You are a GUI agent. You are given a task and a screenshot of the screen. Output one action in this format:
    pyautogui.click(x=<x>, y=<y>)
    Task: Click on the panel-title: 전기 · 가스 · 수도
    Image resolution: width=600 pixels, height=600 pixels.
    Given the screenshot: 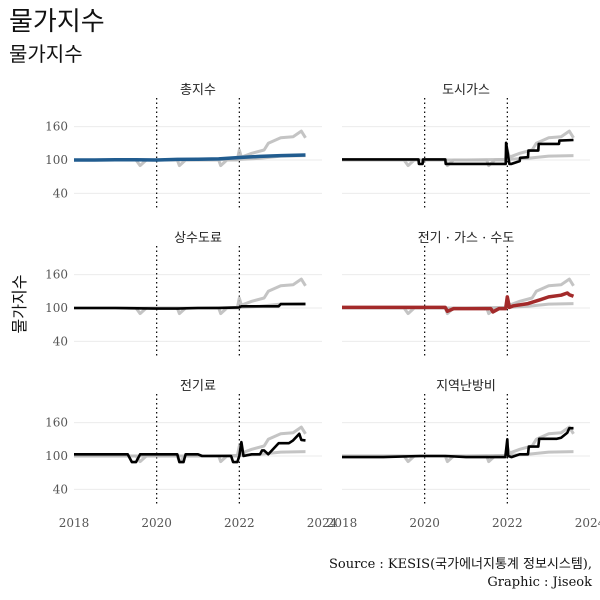 What is the action you would take?
    pyautogui.click(x=466, y=238)
    